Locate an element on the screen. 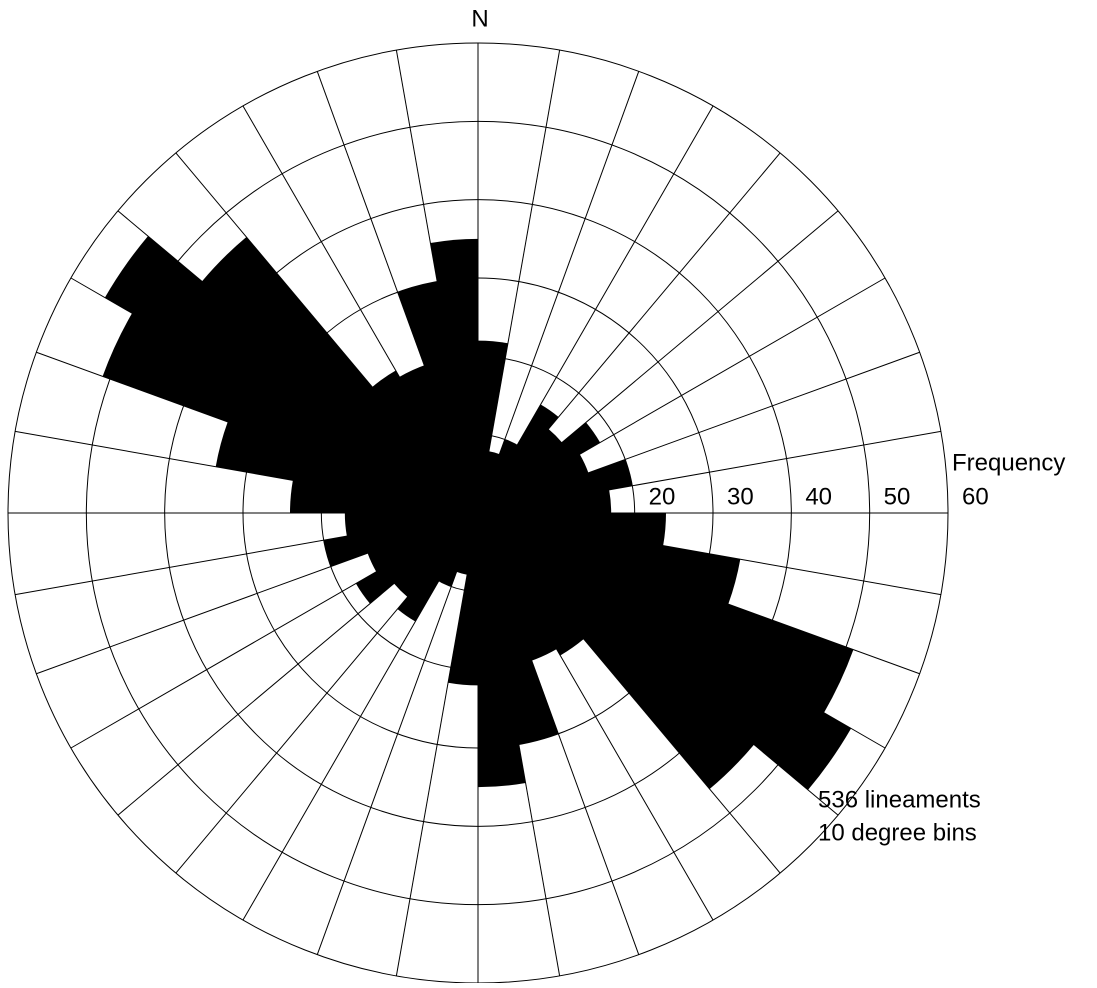 The width and height of the screenshot is (1097, 988). r-tick-label: 60 is located at coordinates (975, 496).